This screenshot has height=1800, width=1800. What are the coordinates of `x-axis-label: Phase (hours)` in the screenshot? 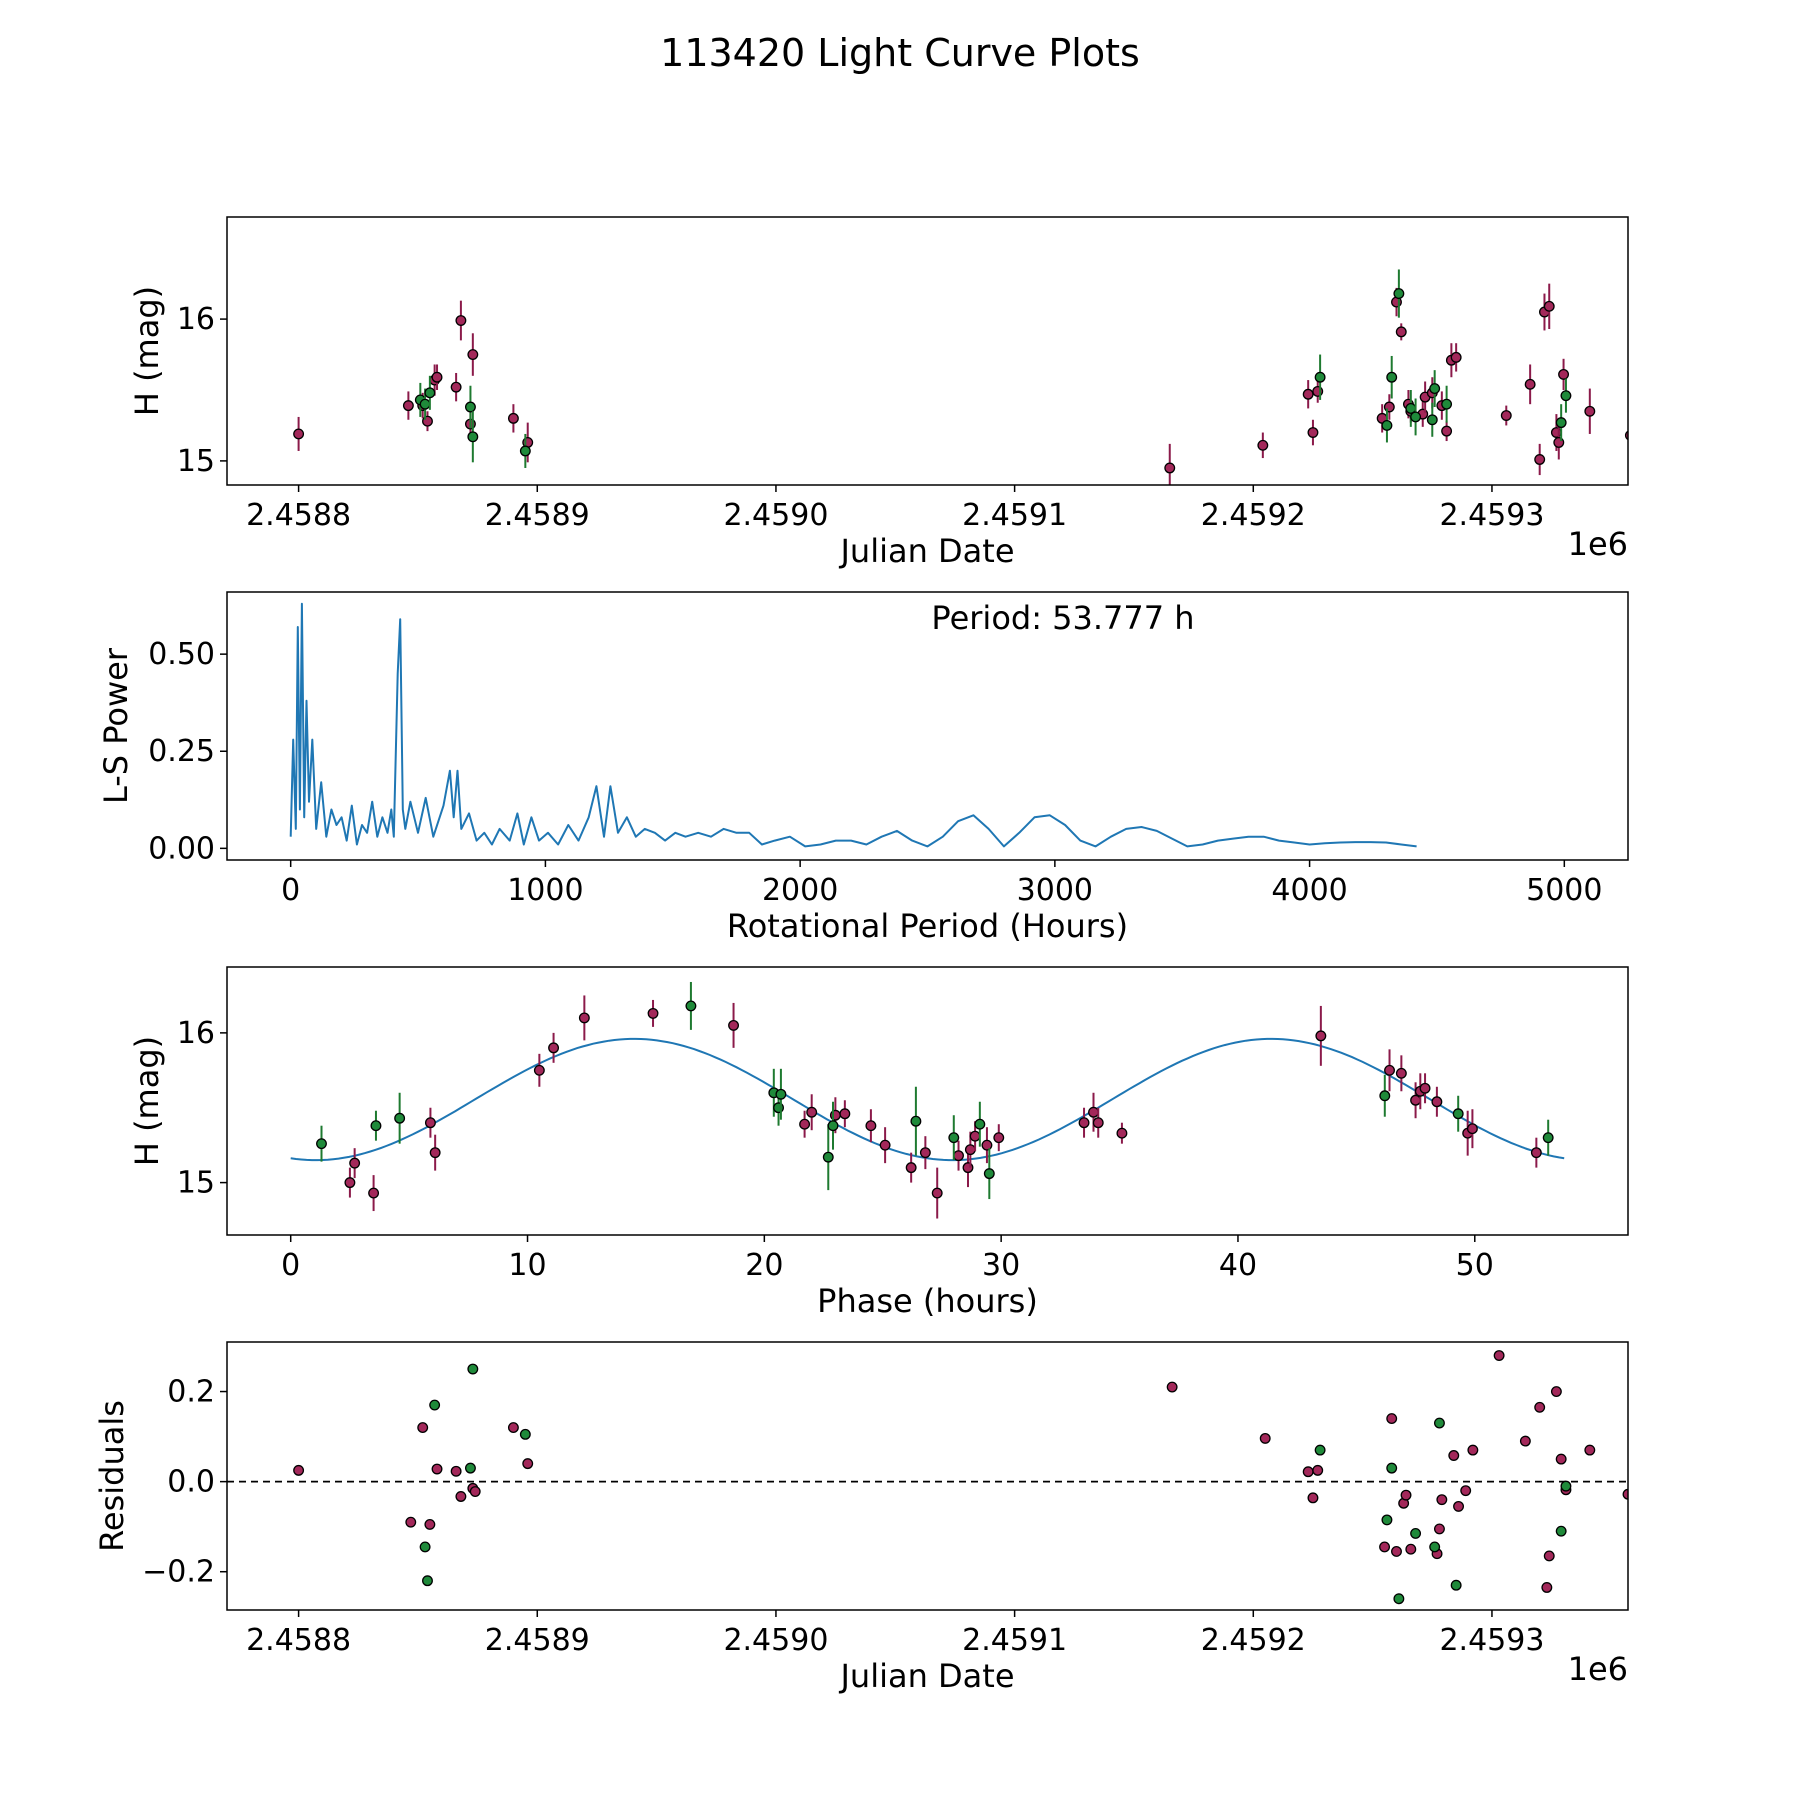 It's located at (927, 1301).